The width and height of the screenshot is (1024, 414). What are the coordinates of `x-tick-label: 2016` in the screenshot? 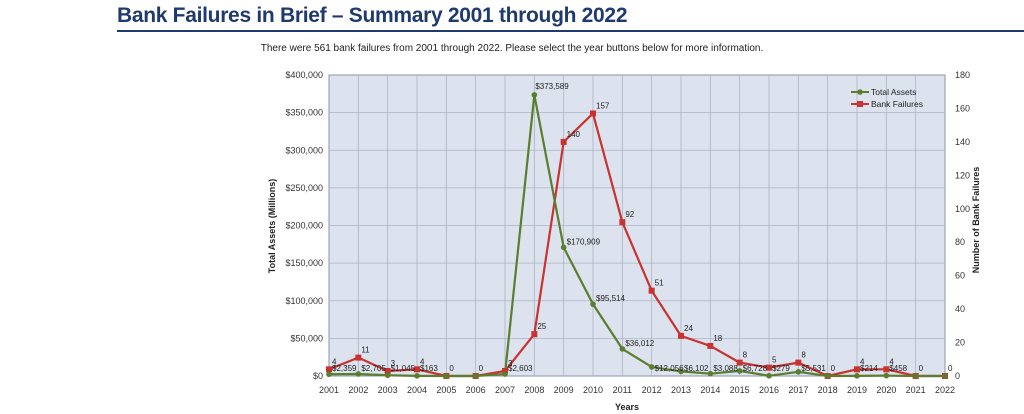 It's located at (769, 390).